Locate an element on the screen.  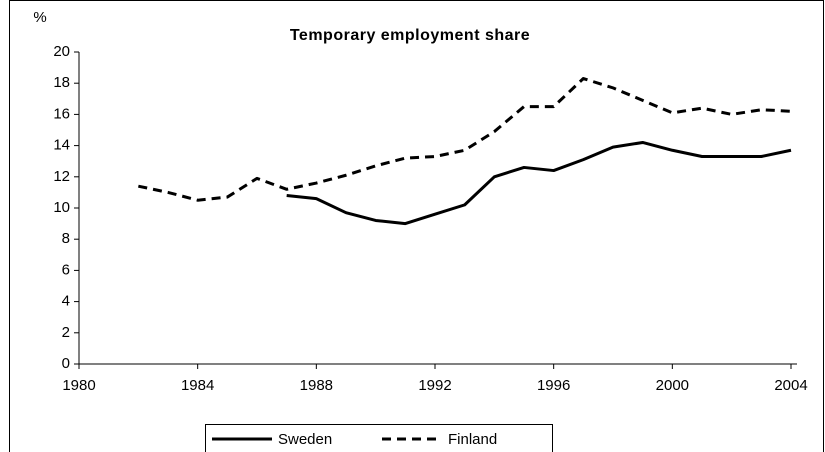
x-tick-label: 1996 is located at coordinates (553, 385).